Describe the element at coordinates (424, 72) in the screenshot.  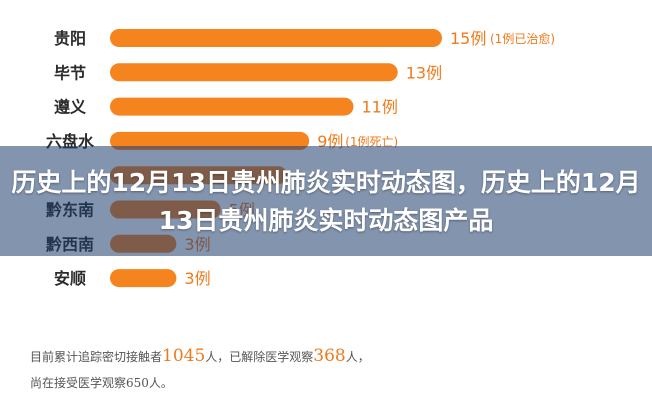
I see `value-label: 13例` at that location.